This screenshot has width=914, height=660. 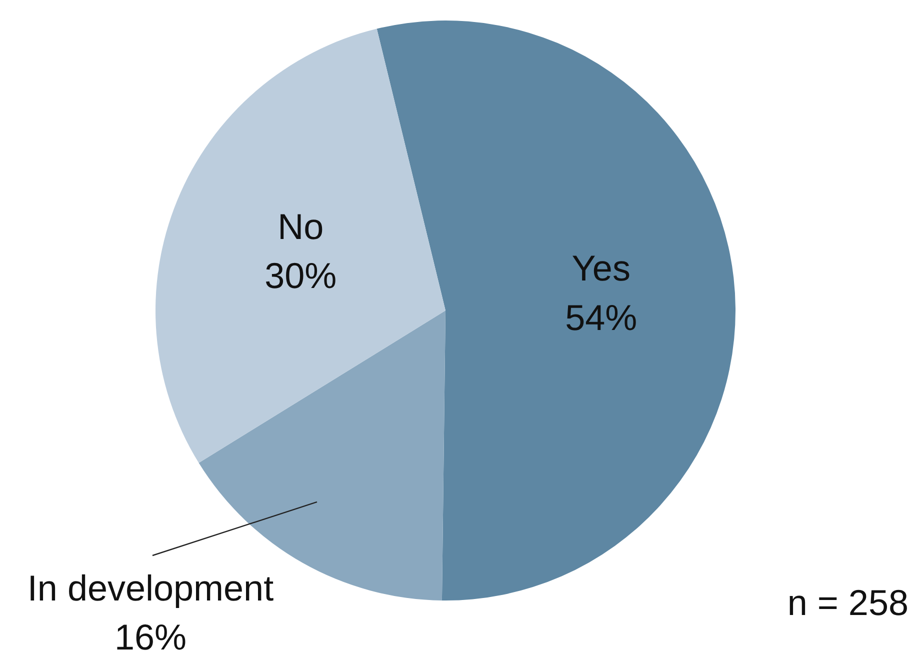 I want to click on slice-label: No, so click(x=301, y=226).